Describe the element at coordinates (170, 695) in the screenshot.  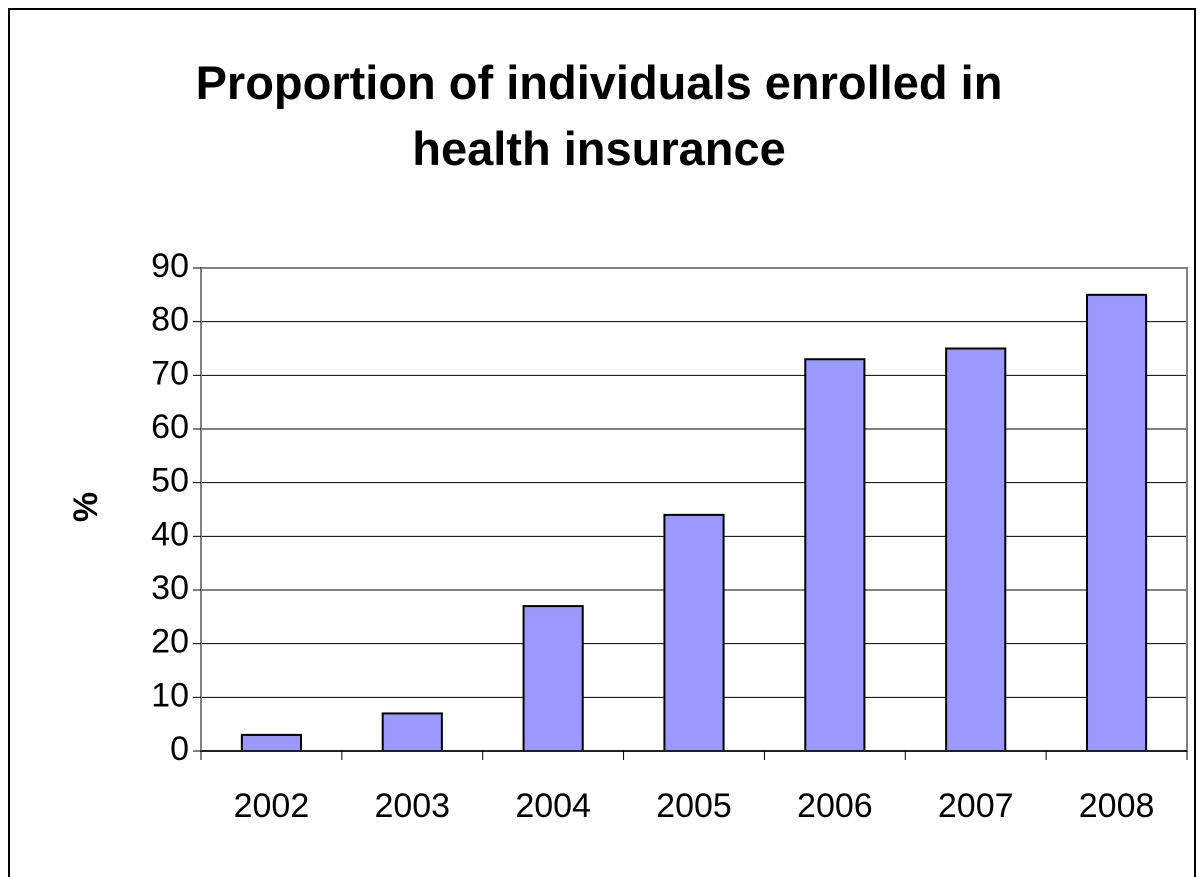
I see `y-tick-label: 10` at that location.